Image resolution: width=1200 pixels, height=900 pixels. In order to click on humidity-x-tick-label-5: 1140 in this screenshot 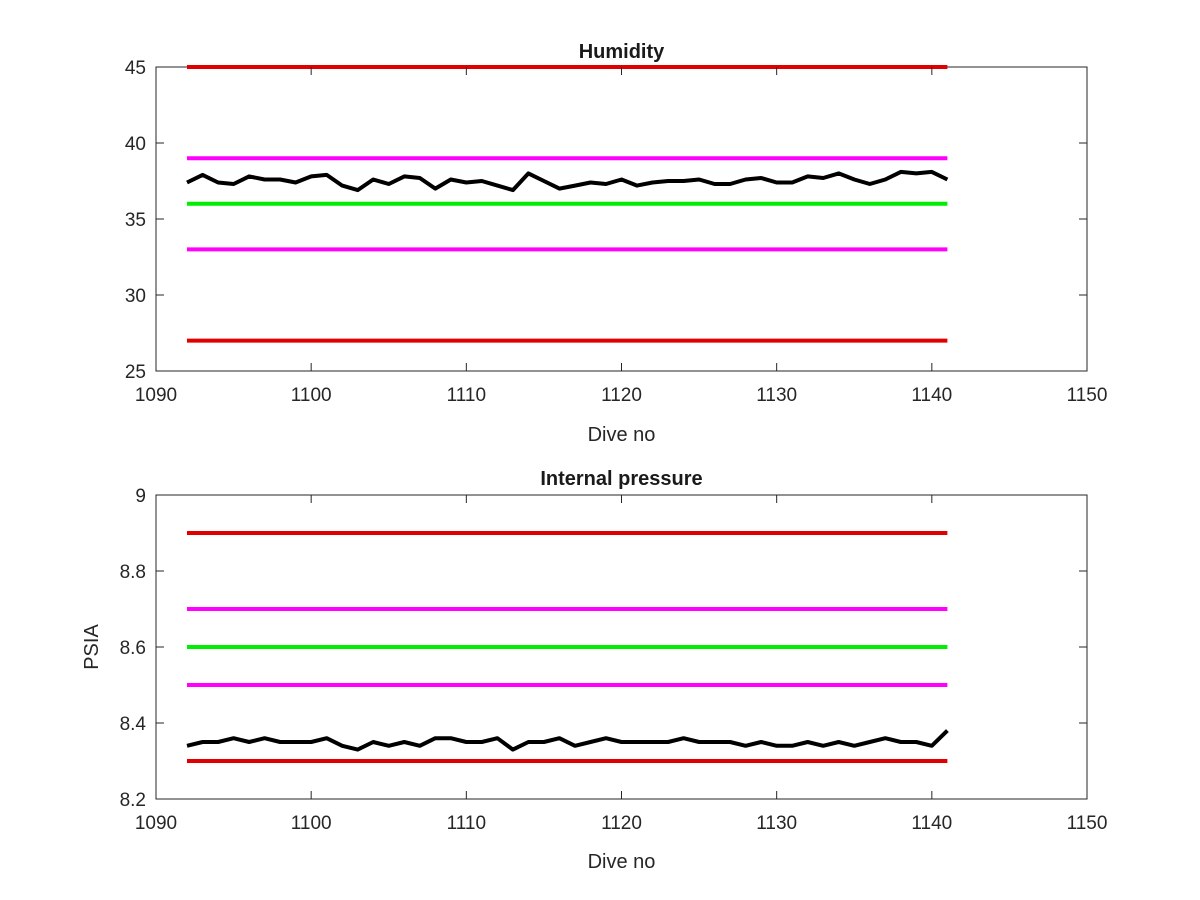, I will do `click(931, 395)`.